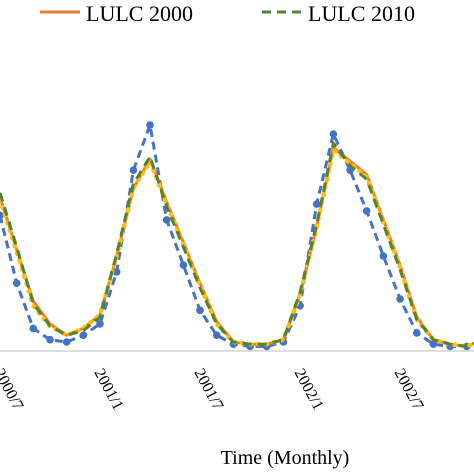 Image resolution: width=474 pixels, height=474 pixels. Describe the element at coordinates (108, 389) in the screenshot. I see `x-tick-label: 2001/1` at that location.